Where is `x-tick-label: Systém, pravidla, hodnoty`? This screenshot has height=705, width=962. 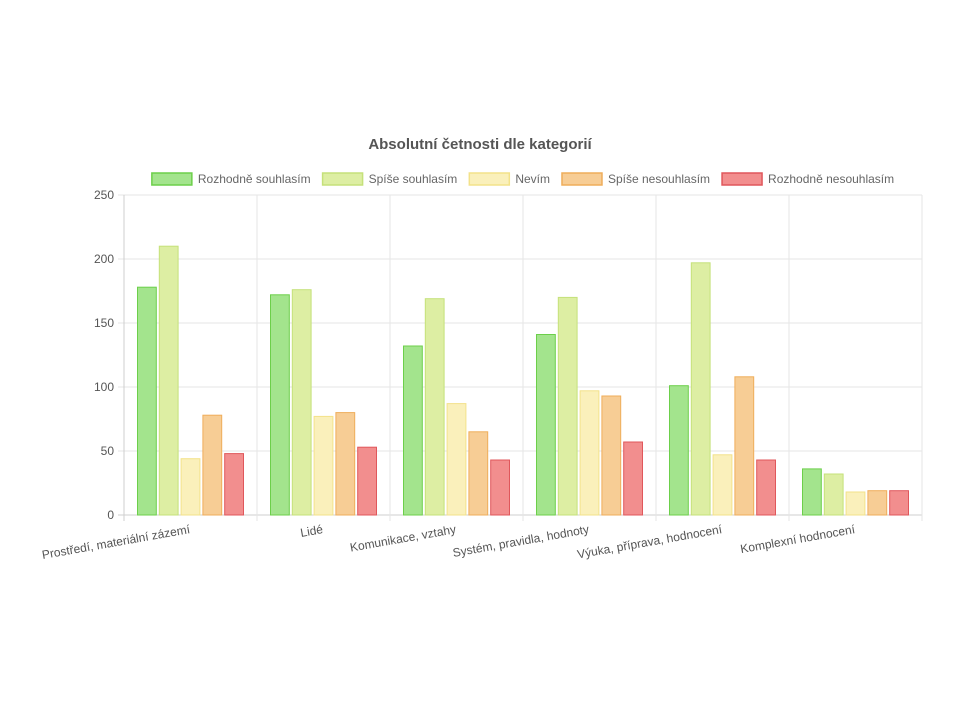
x-tick-label: Systém, pravidla, hodnoty is located at coordinates (521, 541).